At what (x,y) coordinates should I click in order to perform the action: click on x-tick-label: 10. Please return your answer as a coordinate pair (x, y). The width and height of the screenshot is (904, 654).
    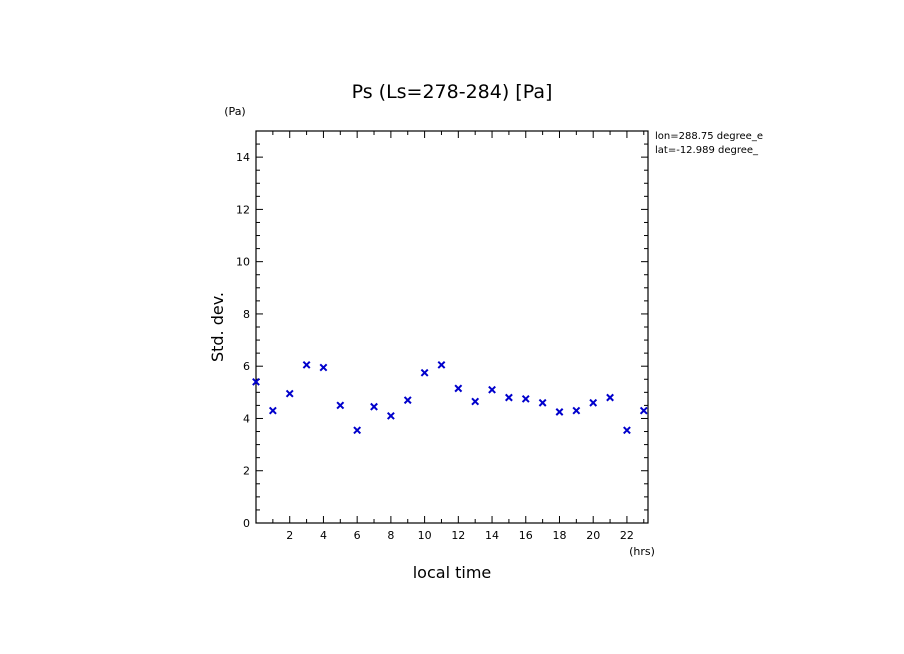
    Looking at the image, I should click on (425, 535).